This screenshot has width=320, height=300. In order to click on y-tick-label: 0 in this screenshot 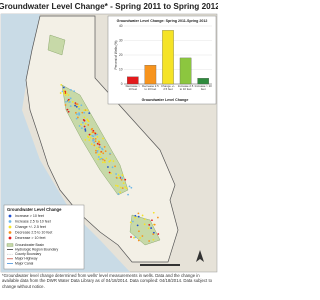, I will do `click(122, 84)`.